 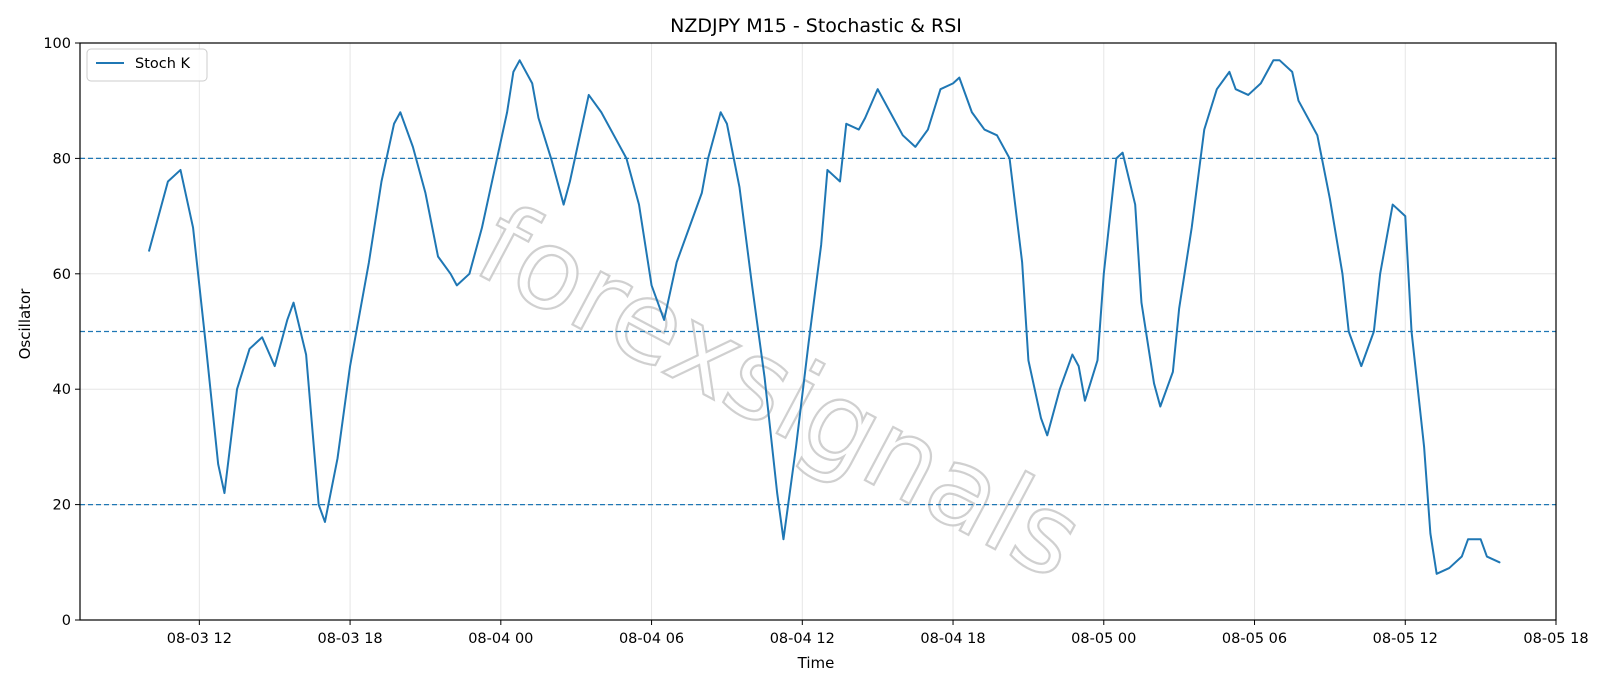 What do you see at coordinates (25, 324) in the screenshot?
I see `y-axis-label: Oscillator` at bounding box center [25, 324].